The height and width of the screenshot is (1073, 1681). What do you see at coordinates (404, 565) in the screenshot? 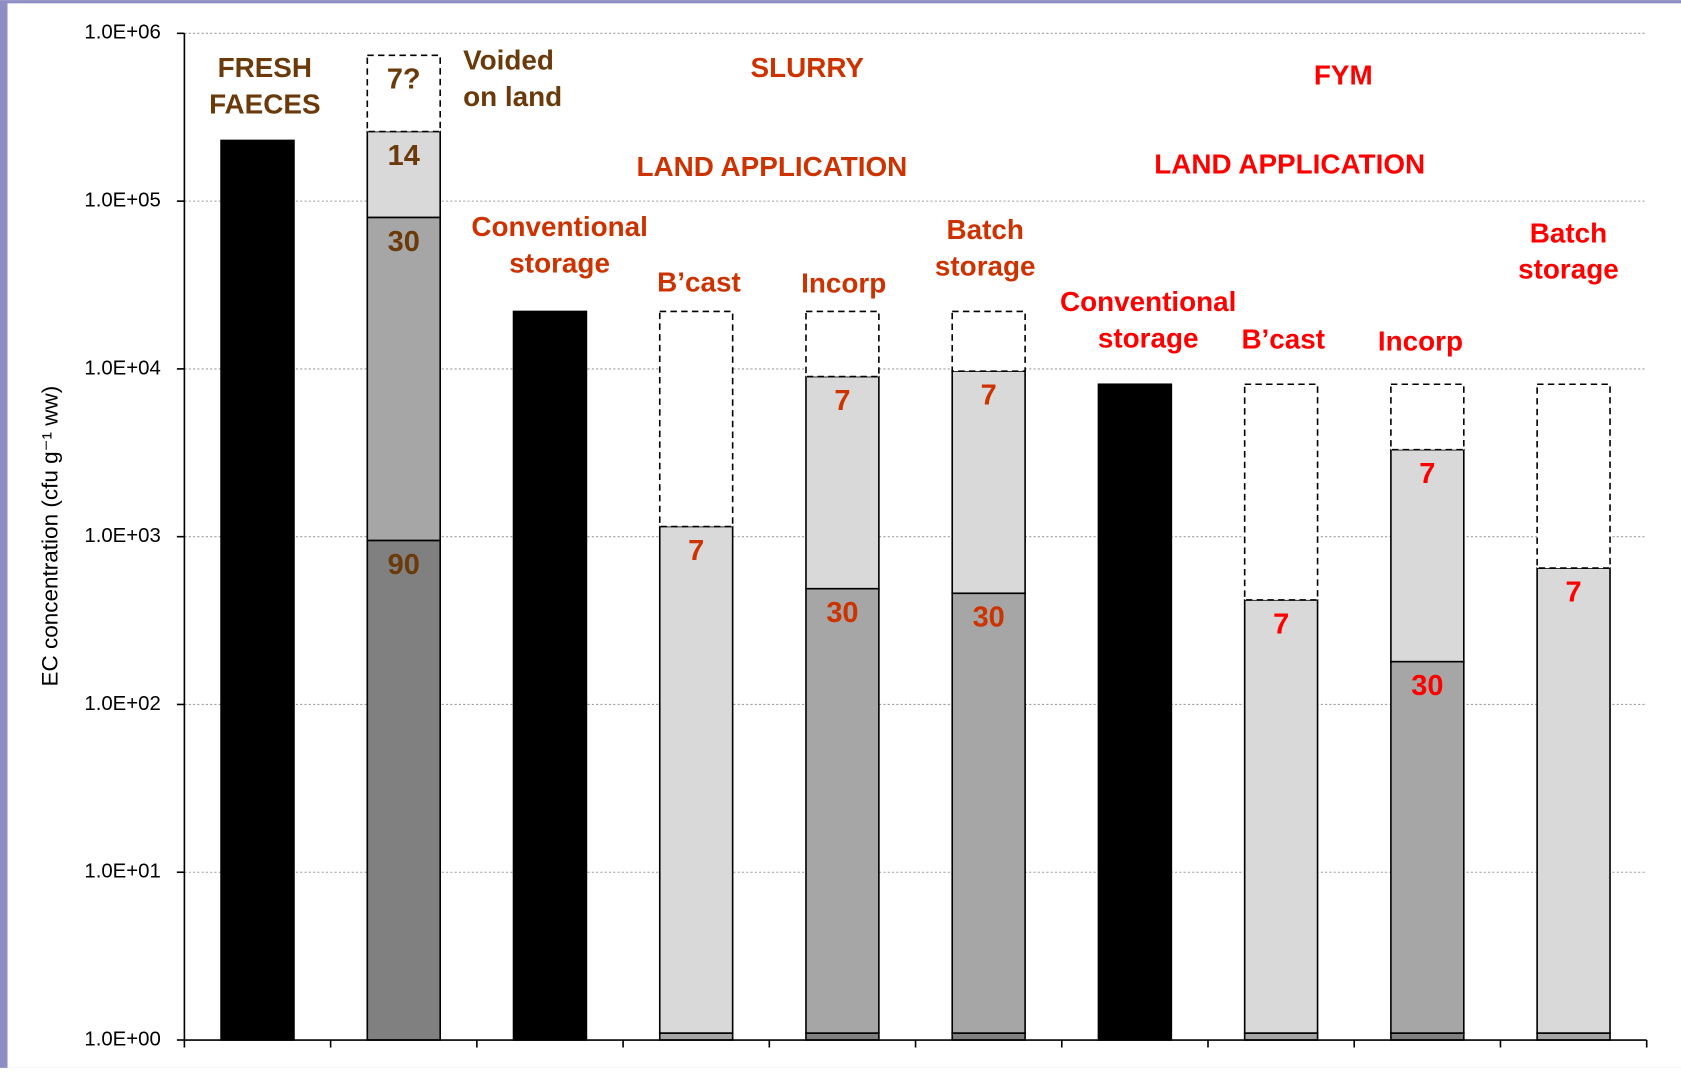
I see `segment-label: 90` at bounding box center [404, 565].